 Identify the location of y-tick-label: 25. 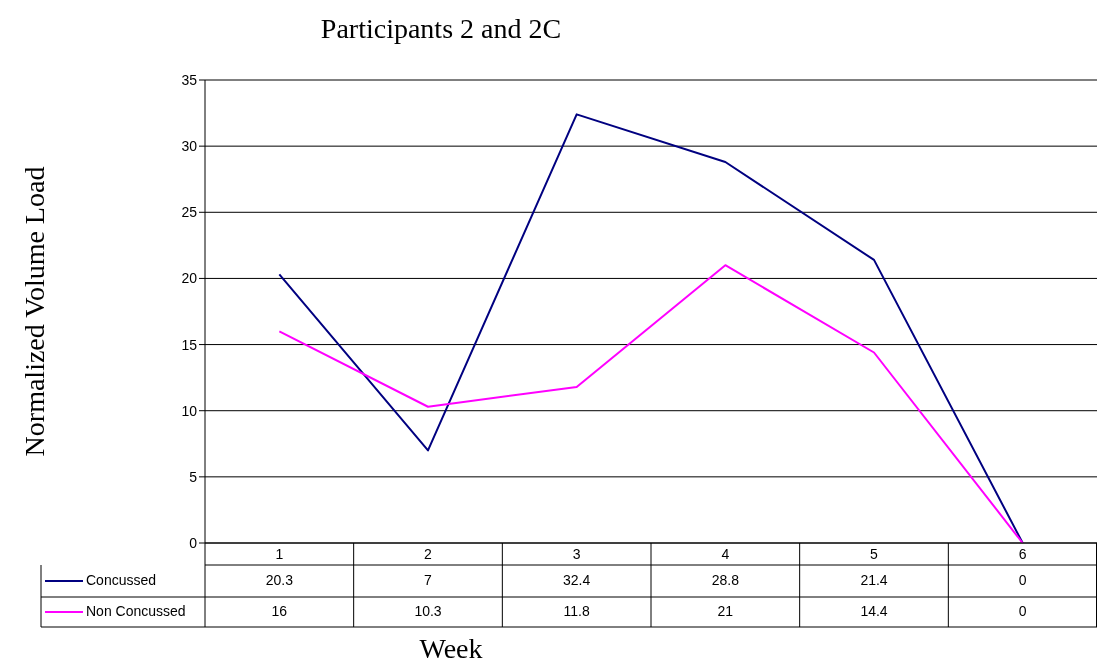
(189, 212).